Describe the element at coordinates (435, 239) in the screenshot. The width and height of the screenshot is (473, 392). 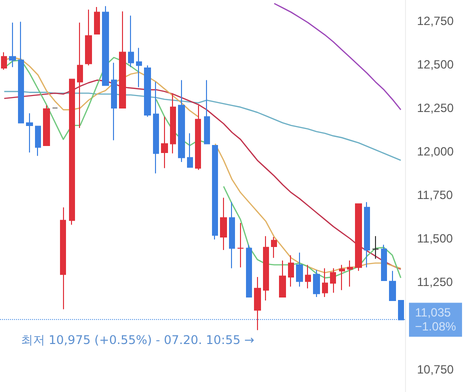
I see `y-tick-label: 11,500` at that location.